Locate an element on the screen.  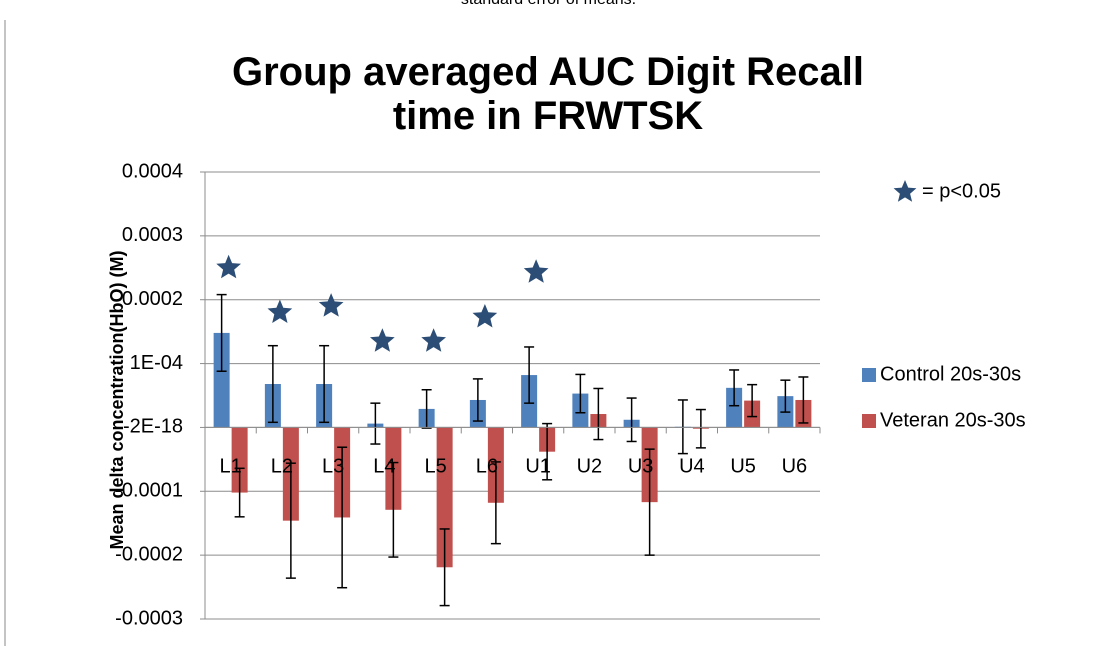
x-tick-label: L4 is located at coordinates (384, 467).